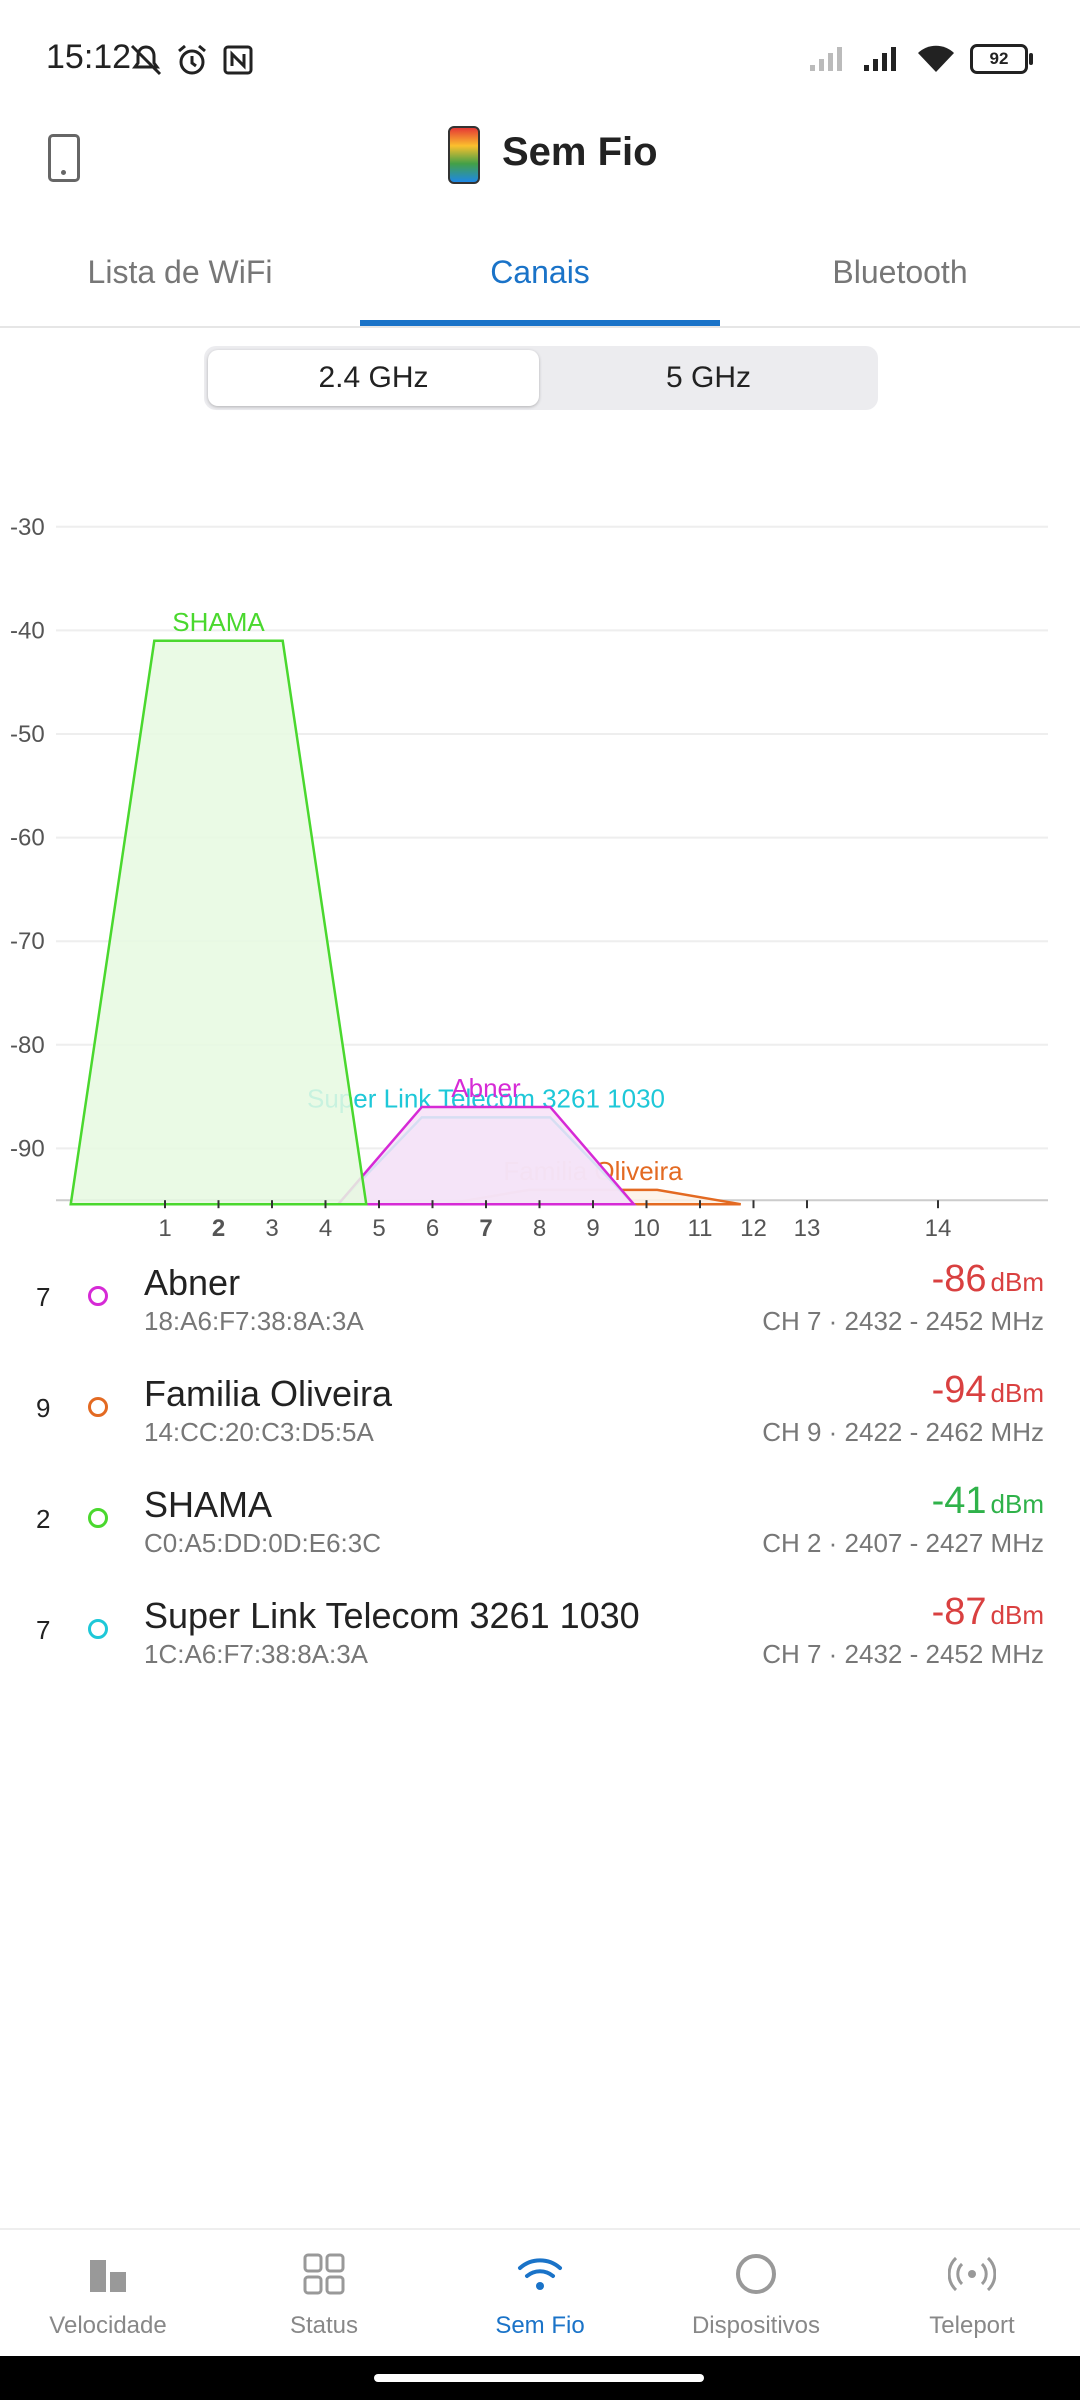 This screenshot has height=2400, width=1080. Describe the element at coordinates (146, 60) in the screenshot. I see `mute-icon` at that location.